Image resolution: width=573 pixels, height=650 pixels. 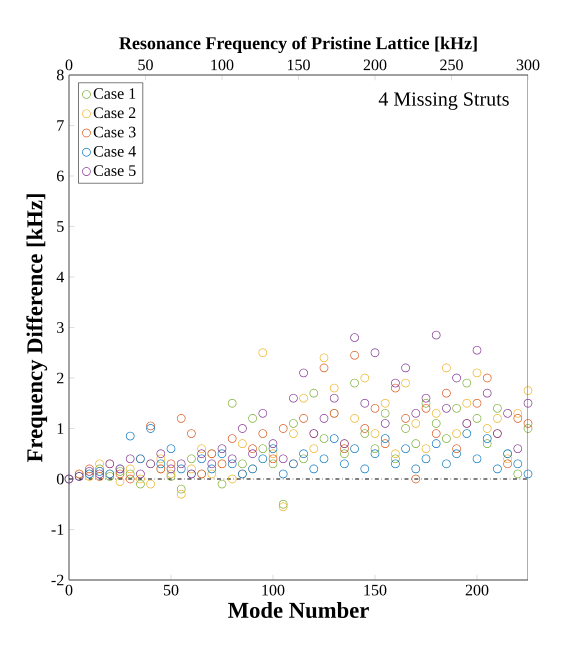 What do you see at coordinates (60, 75) in the screenshot?
I see `y-tick-label: 8` at bounding box center [60, 75].